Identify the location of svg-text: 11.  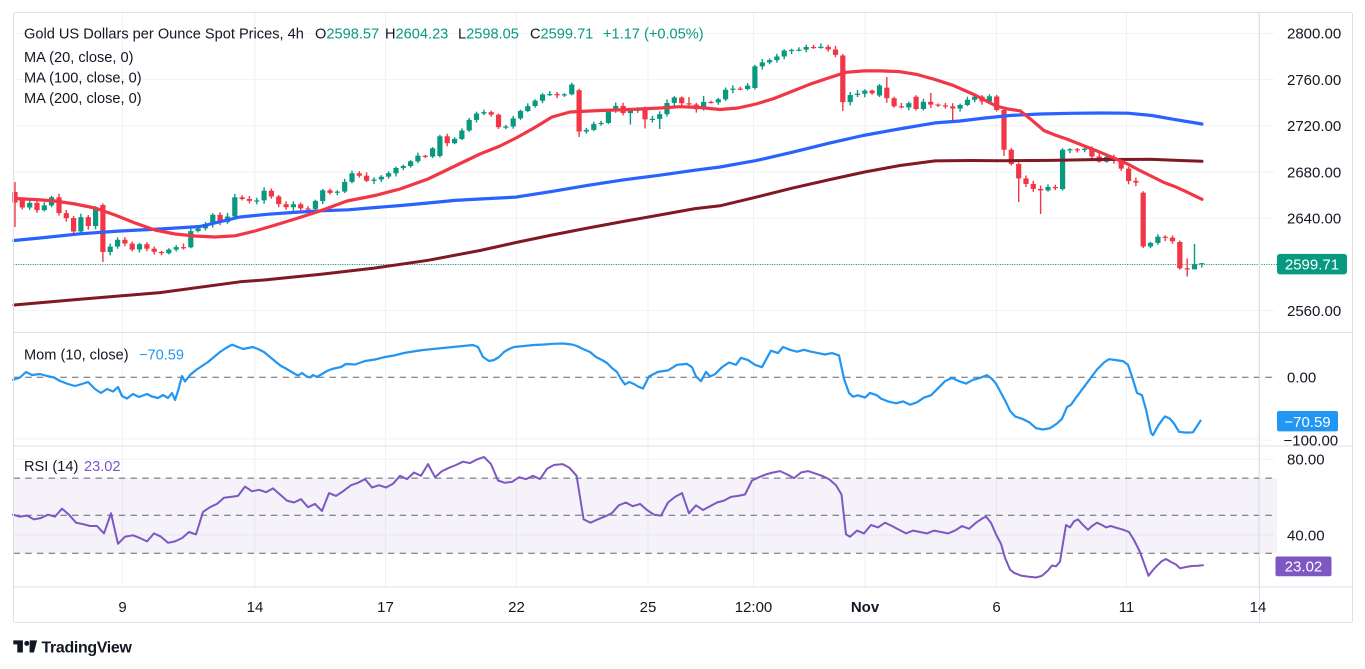
(1127, 607).